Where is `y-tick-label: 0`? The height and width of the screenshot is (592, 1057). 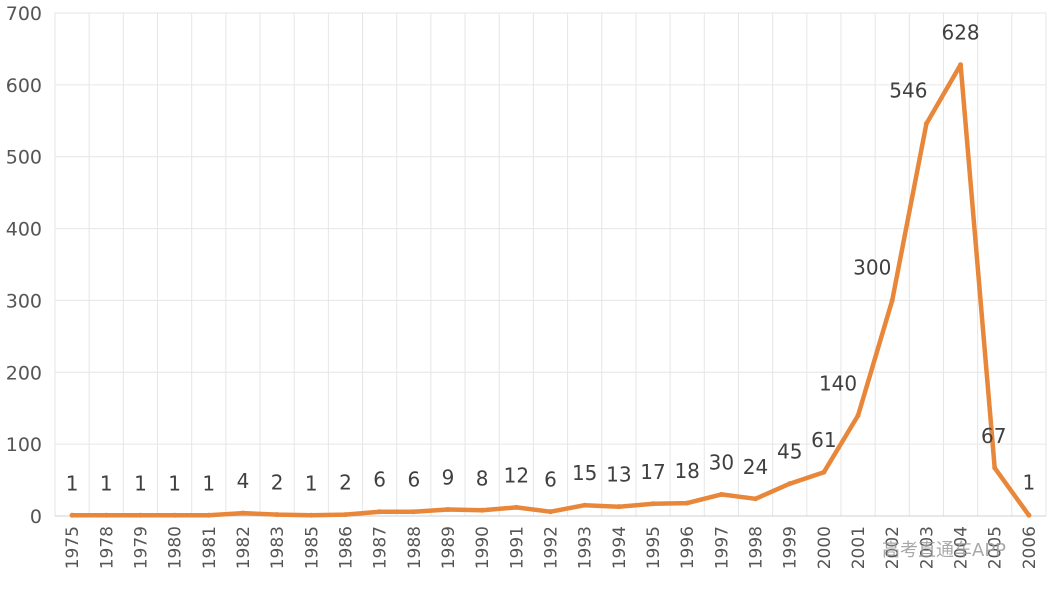 y-tick-label: 0 is located at coordinates (36, 517).